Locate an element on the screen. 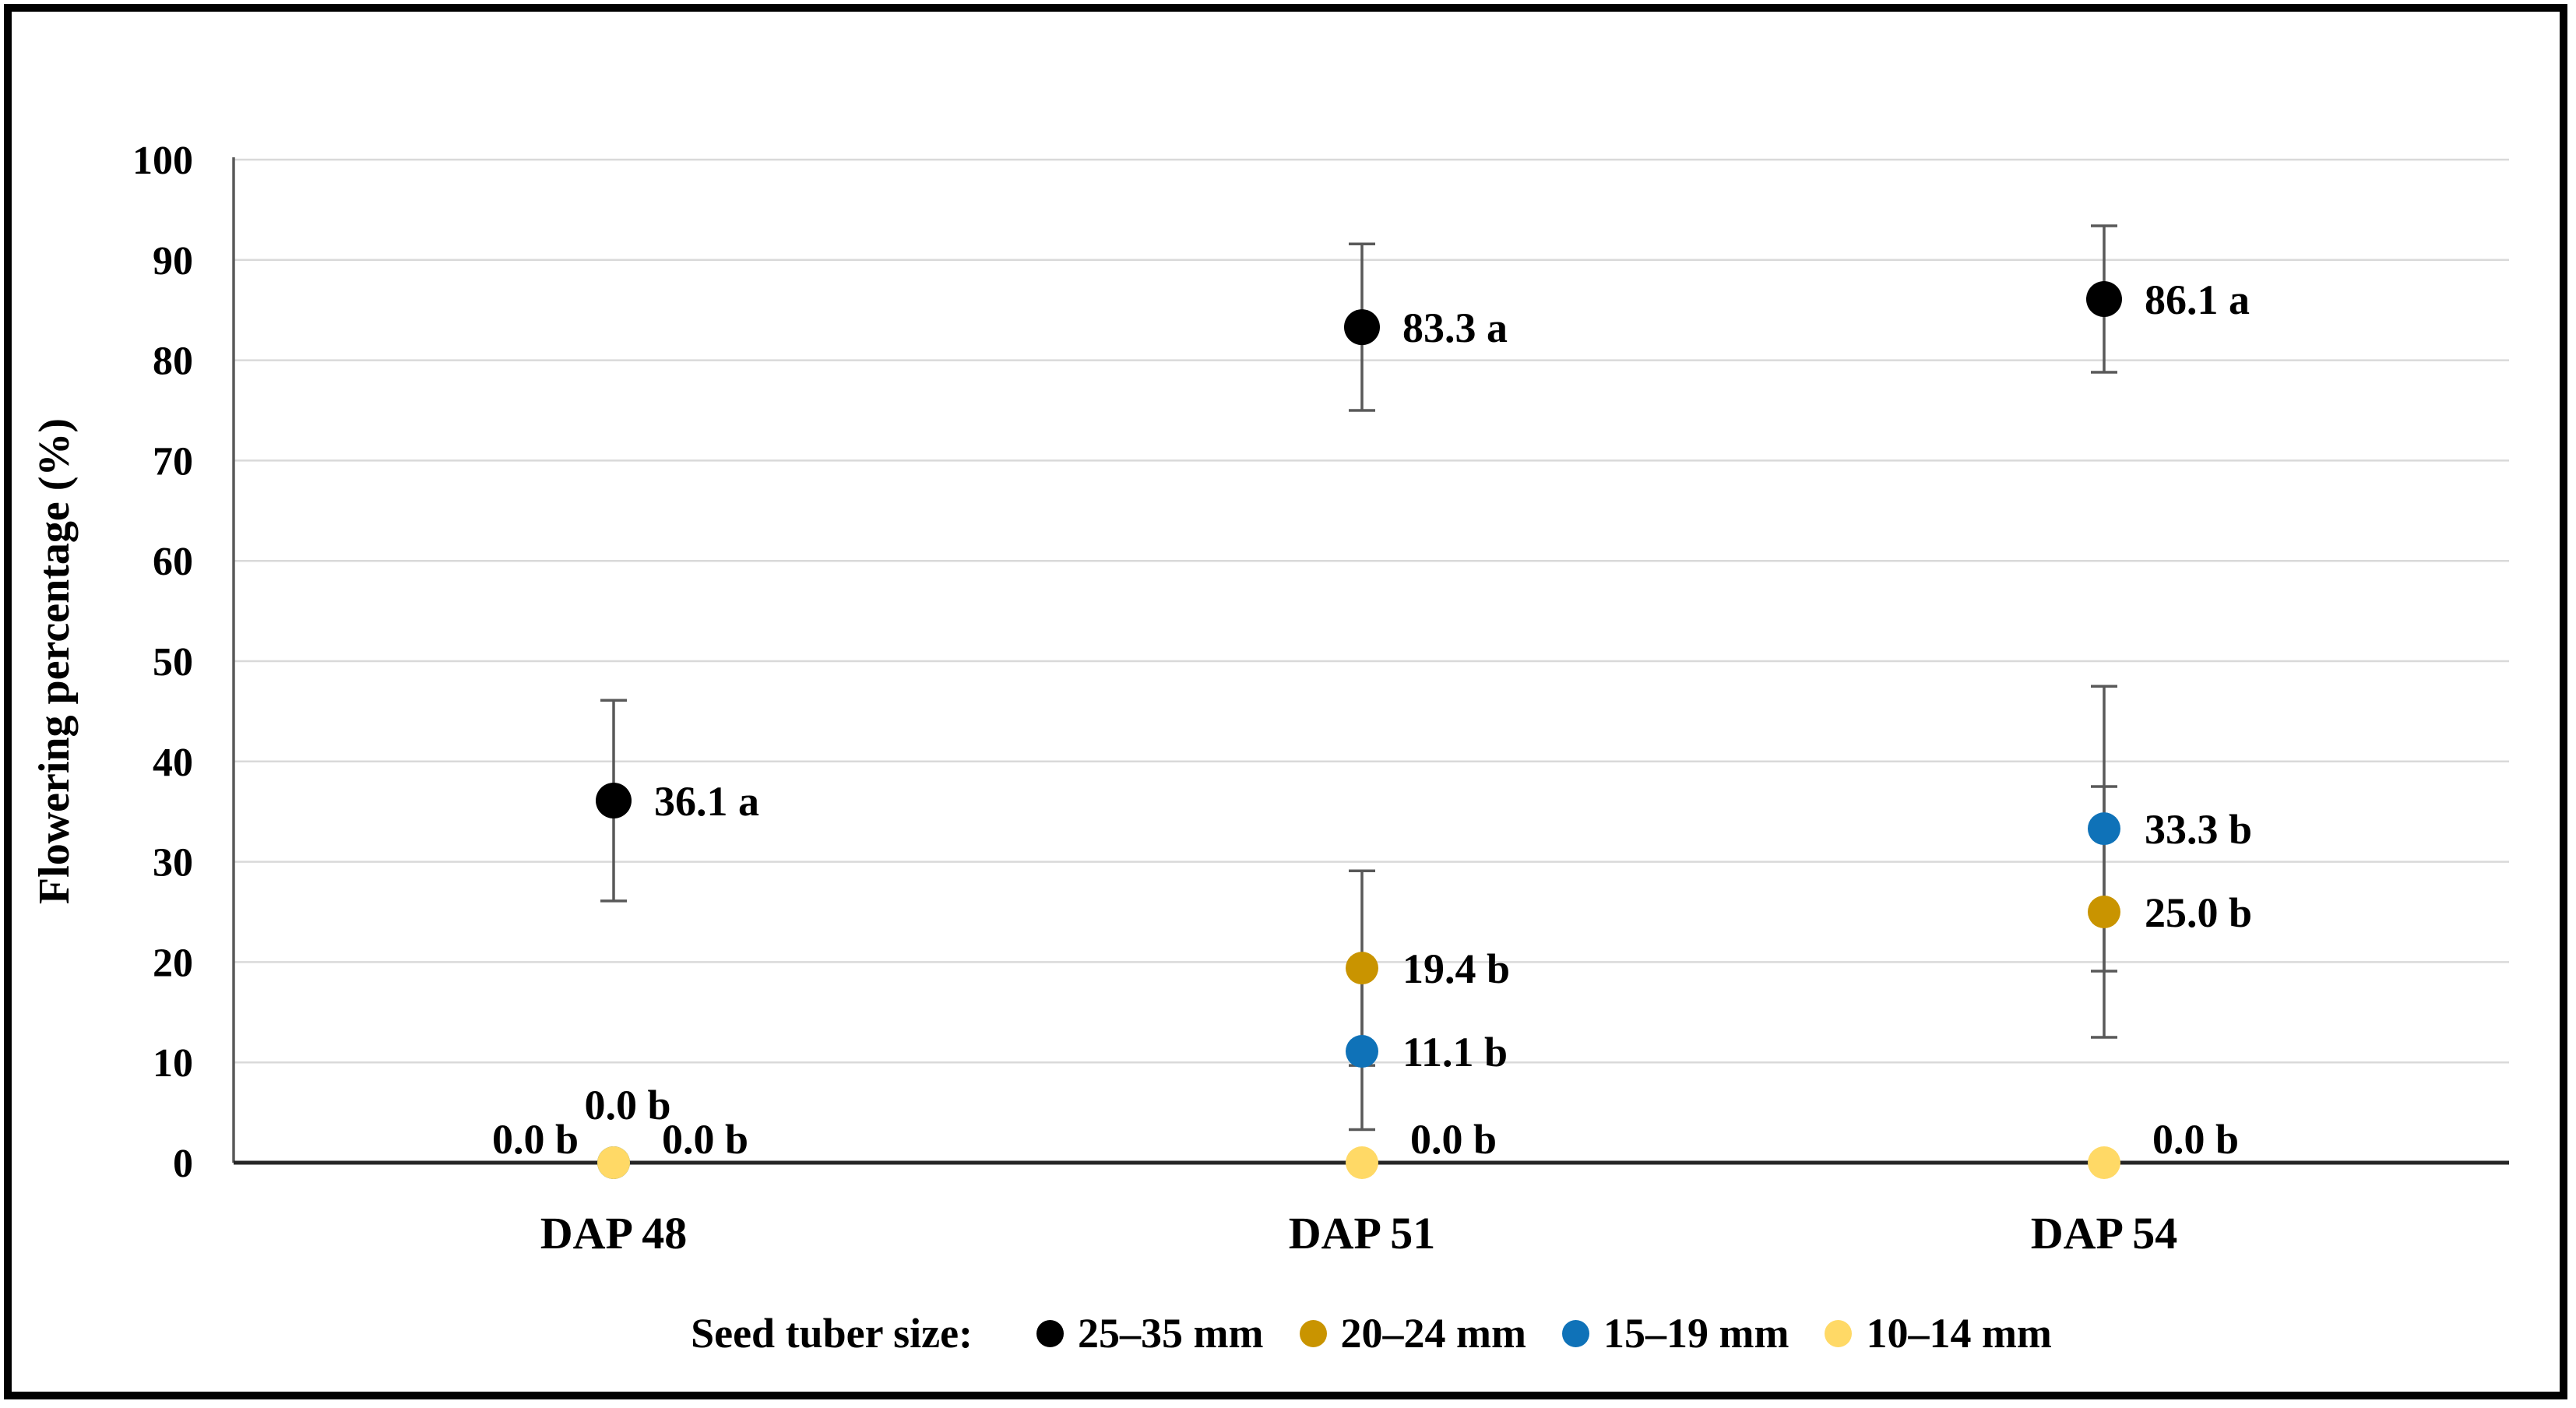  legend-item: 15–19 mm is located at coordinates (1675, 1333).